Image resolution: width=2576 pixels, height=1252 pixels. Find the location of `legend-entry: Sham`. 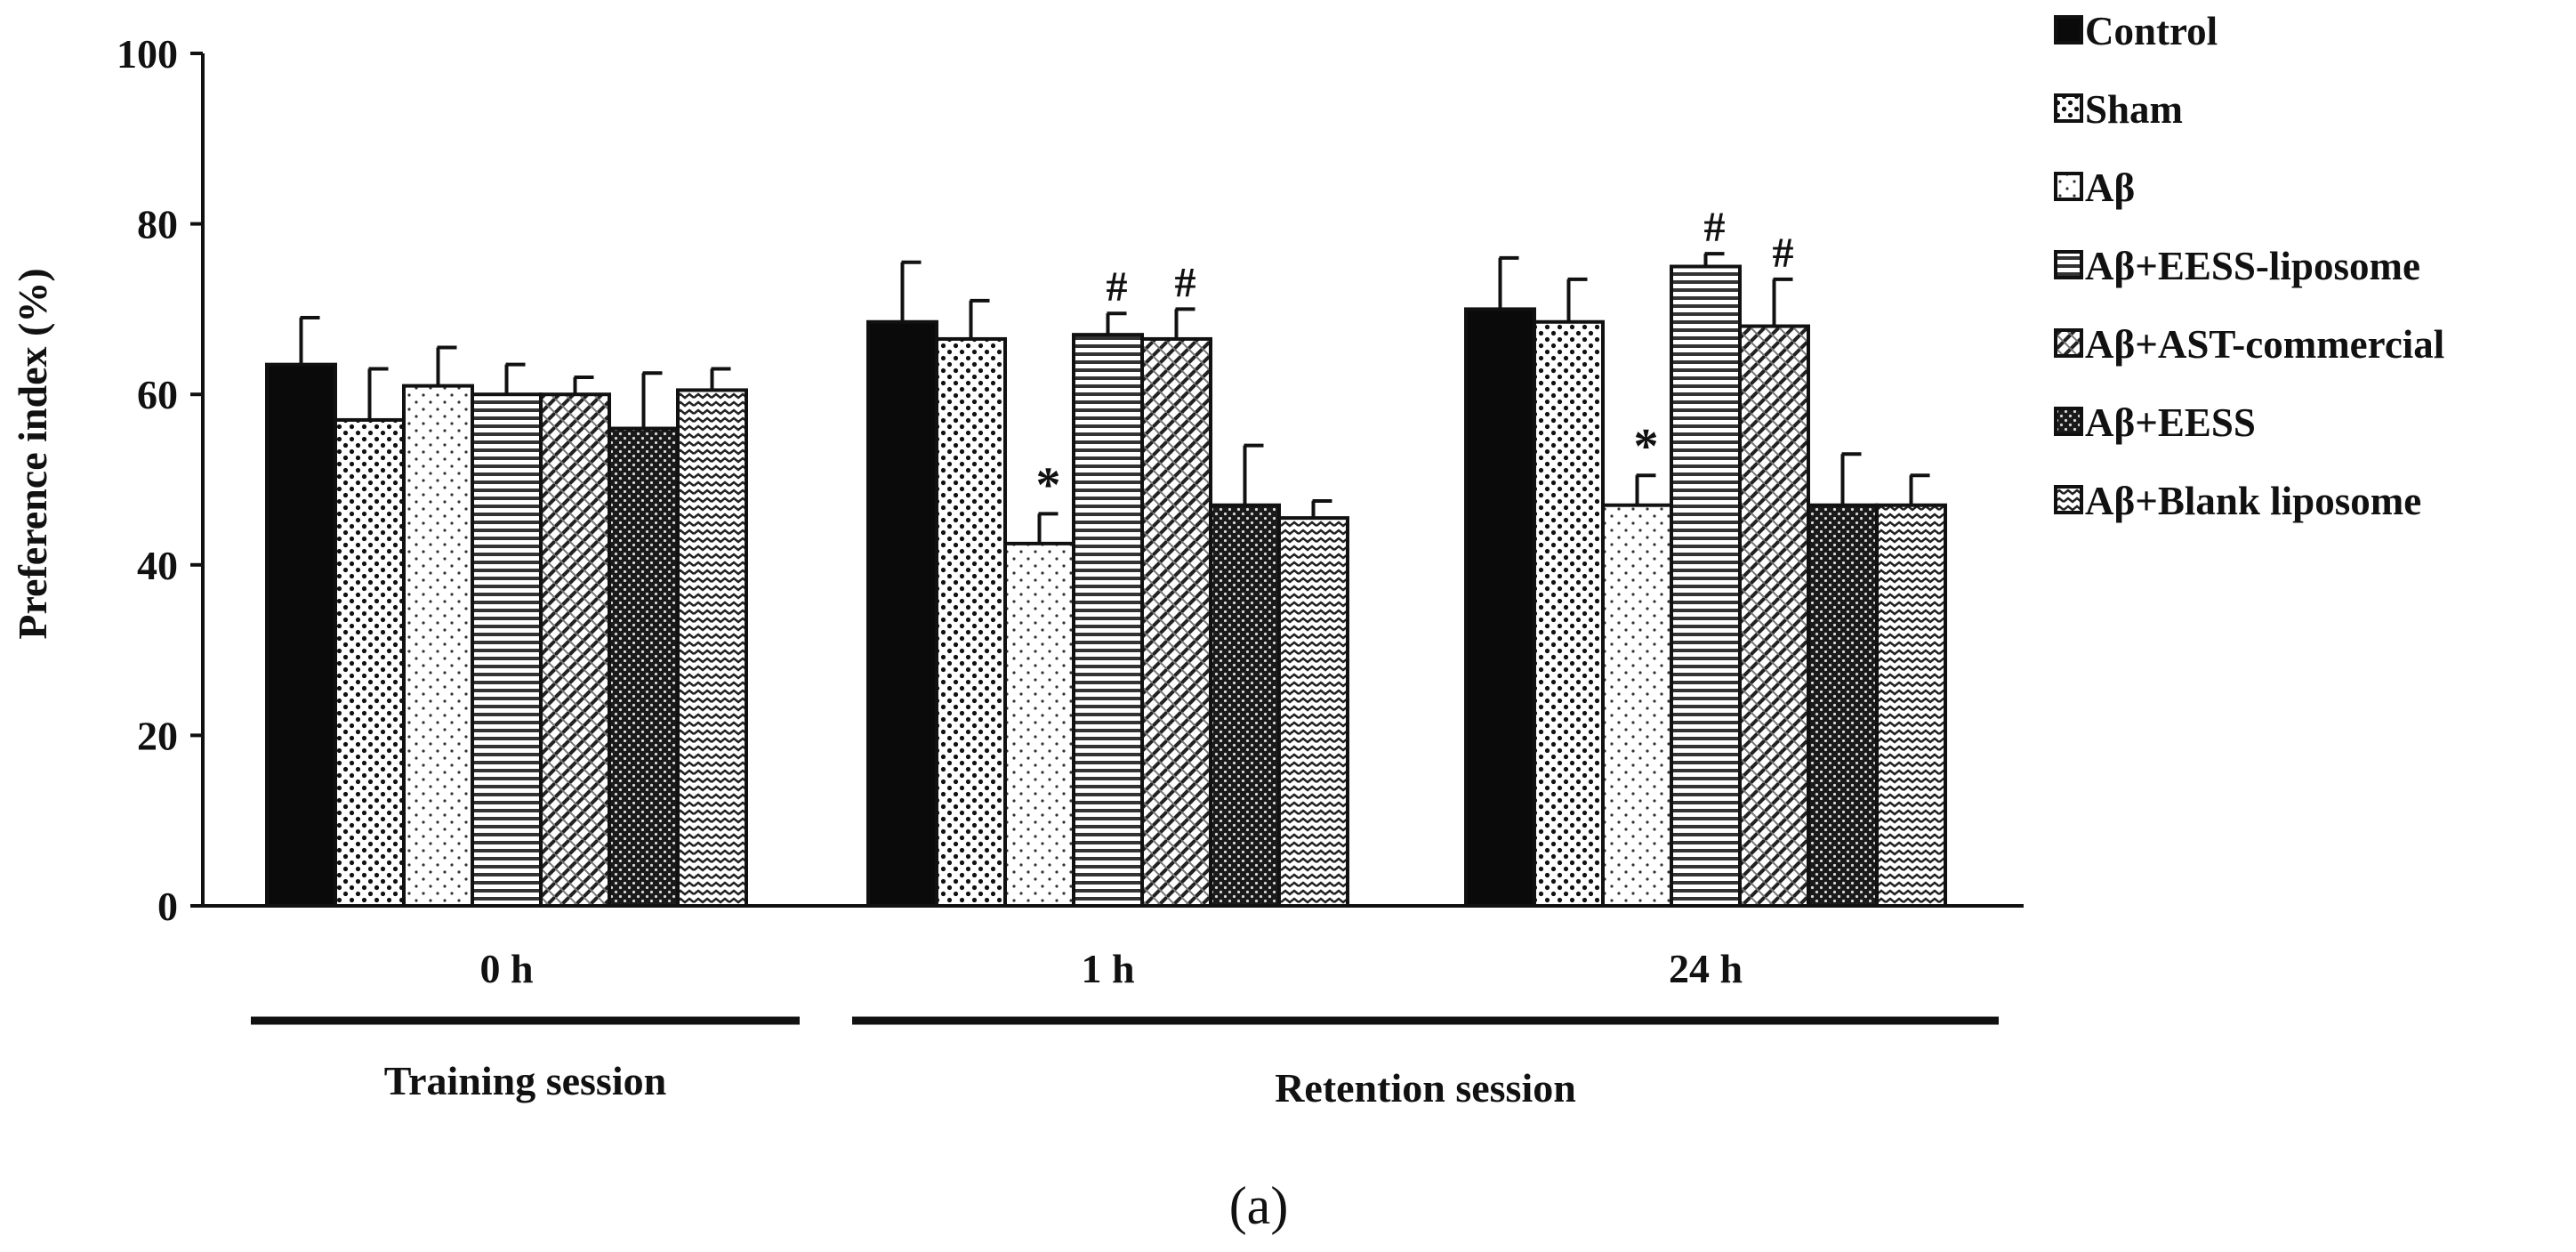

legend-entry: Sham is located at coordinates (2134, 109).